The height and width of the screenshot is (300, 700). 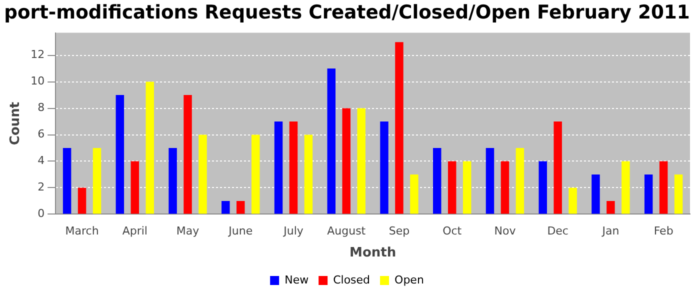 What do you see at coordinates (293, 231) in the screenshot?
I see `x-tick-label: July` at bounding box center [293, 231].